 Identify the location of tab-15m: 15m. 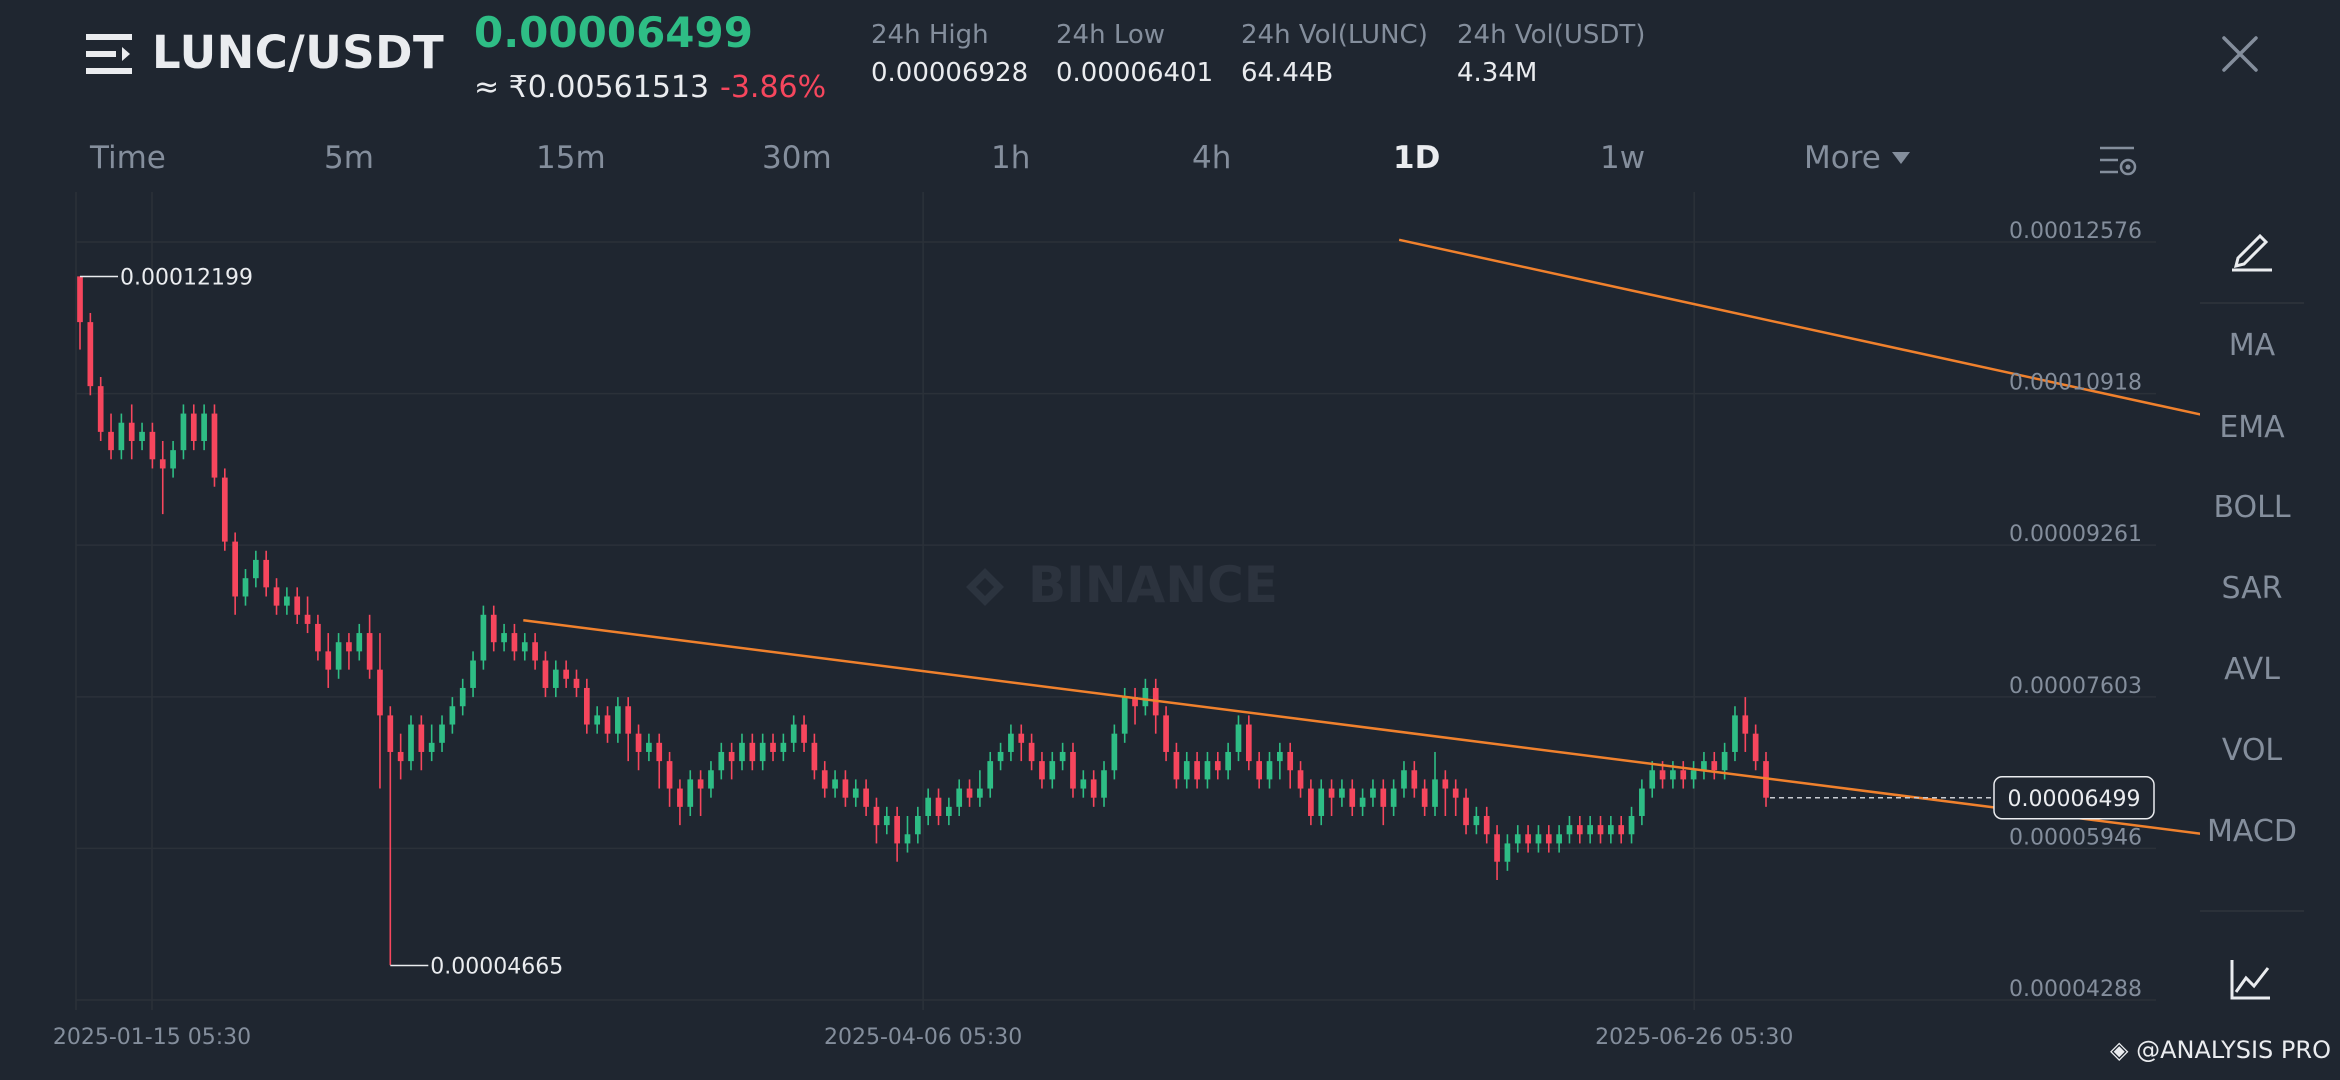
(571, 158).